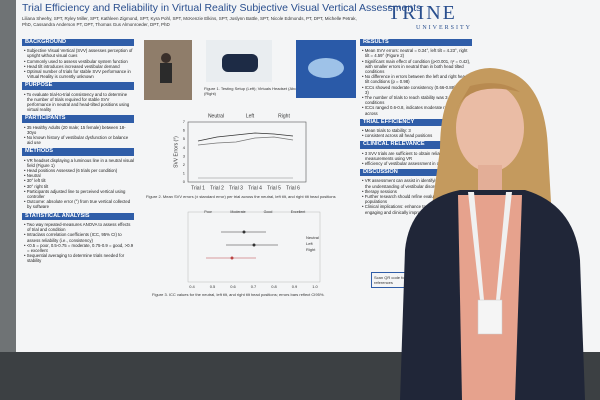 This screenshot has width=600, height=400. I want to click on y-tick-label: 0, so click(184, 181).